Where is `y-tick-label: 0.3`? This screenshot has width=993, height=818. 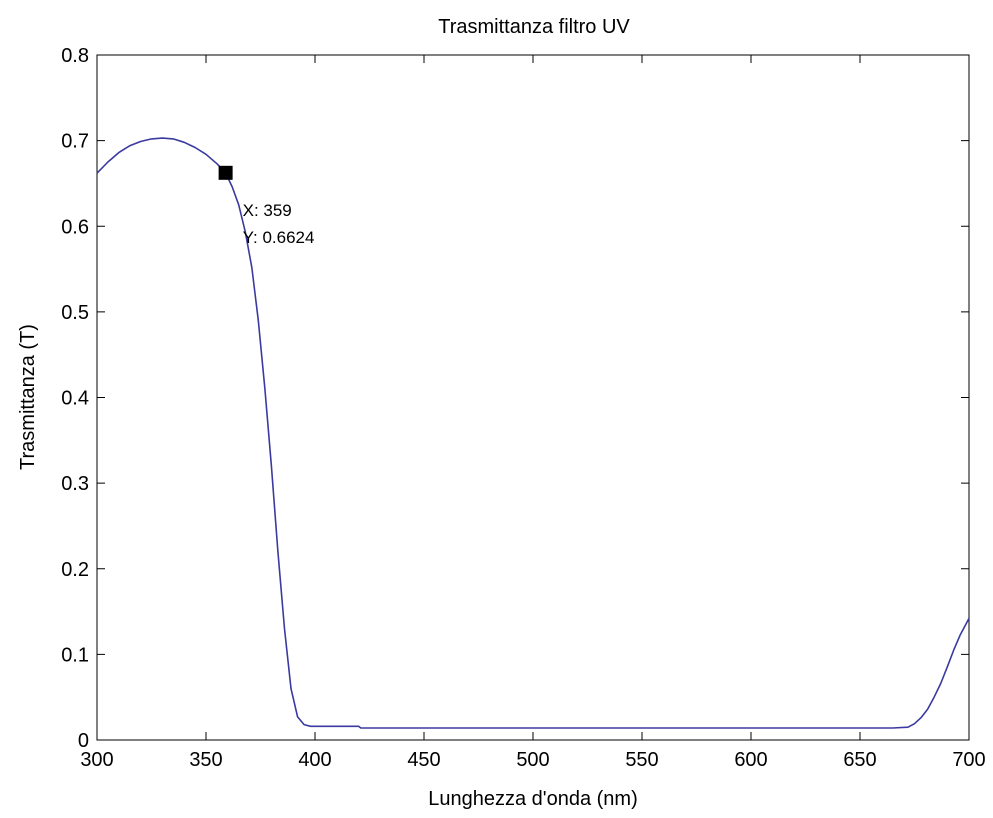 y-tick-label: 0.3 is located at coordinates (75, 484).